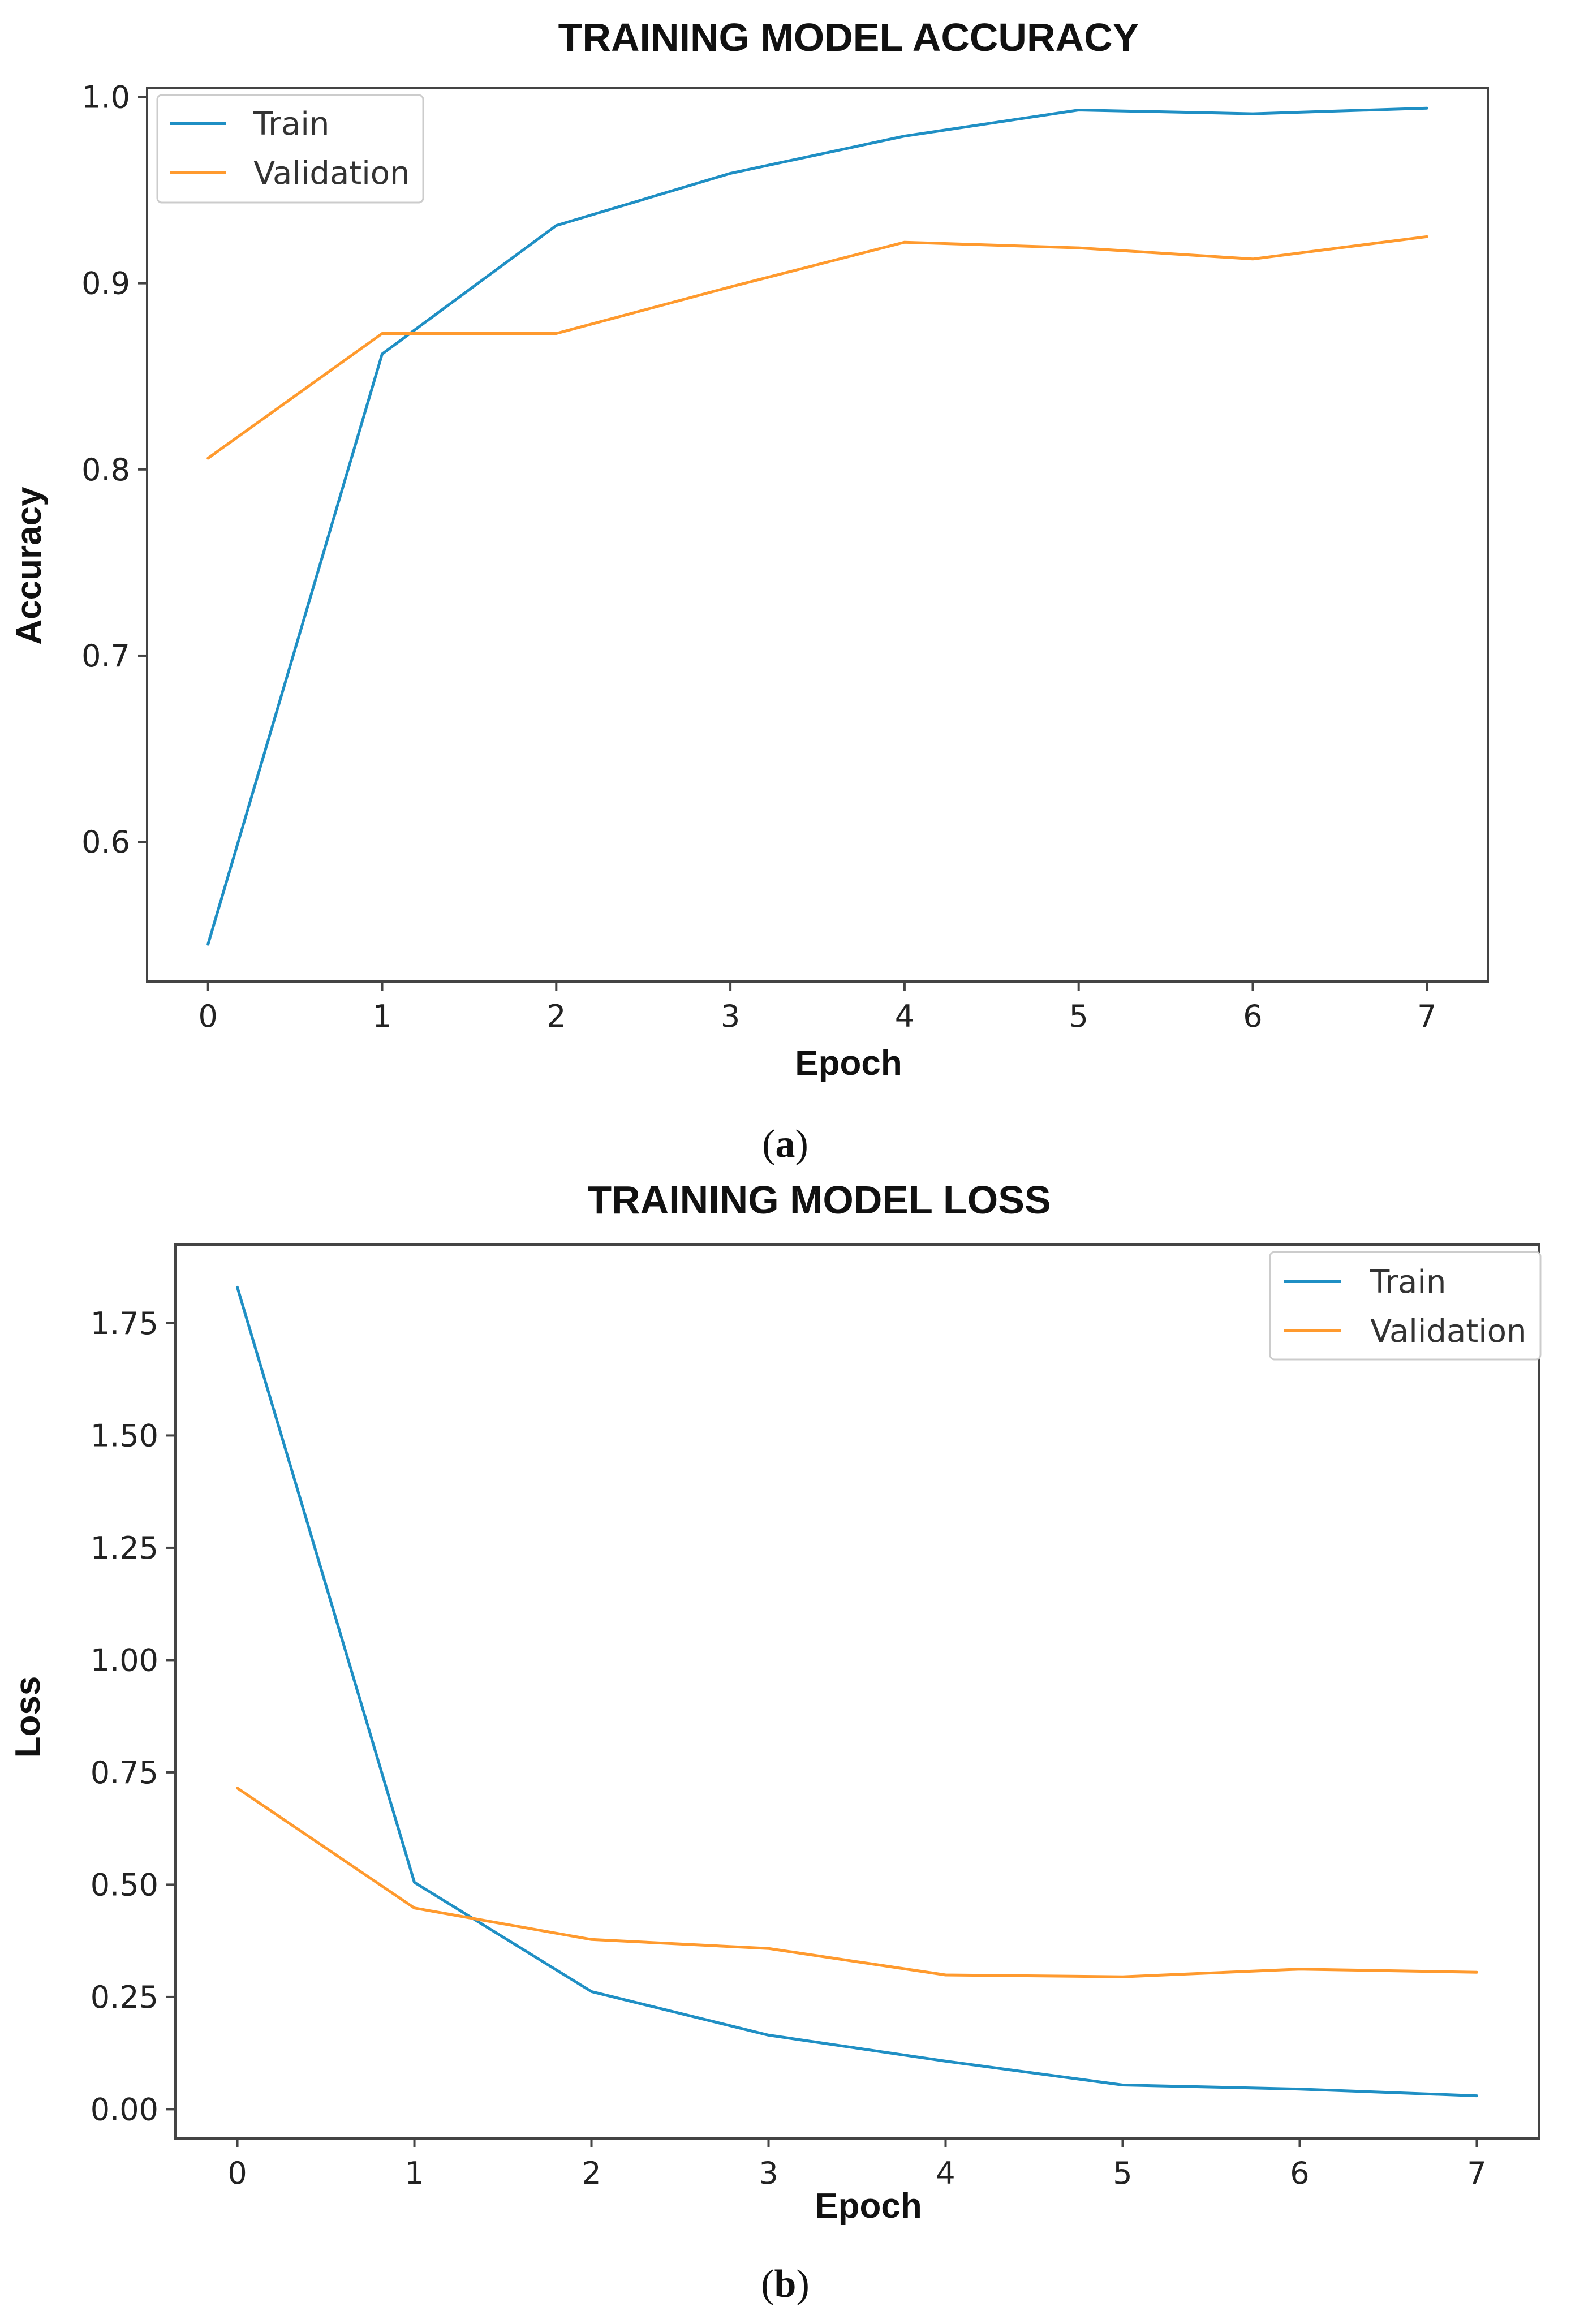 The image size is (1571, 2324). What do you see at coordinates (1078, 1016) in the screenshot?
I see `accuracy-x-tick-label: 5` at bounding box center [1078, 1016].